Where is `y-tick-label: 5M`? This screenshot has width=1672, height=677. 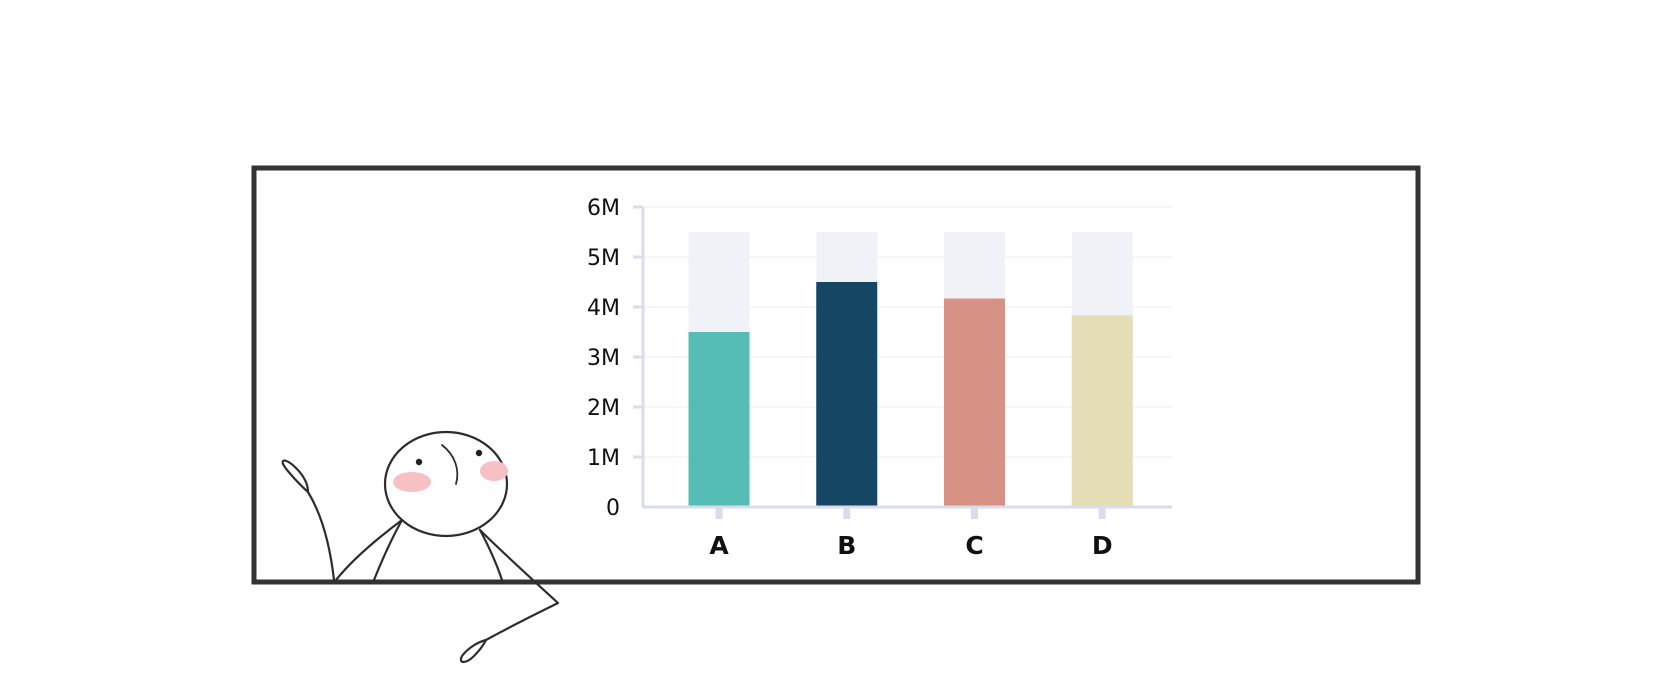
y-tick-label: 5M is located at coordinates (603, 258).